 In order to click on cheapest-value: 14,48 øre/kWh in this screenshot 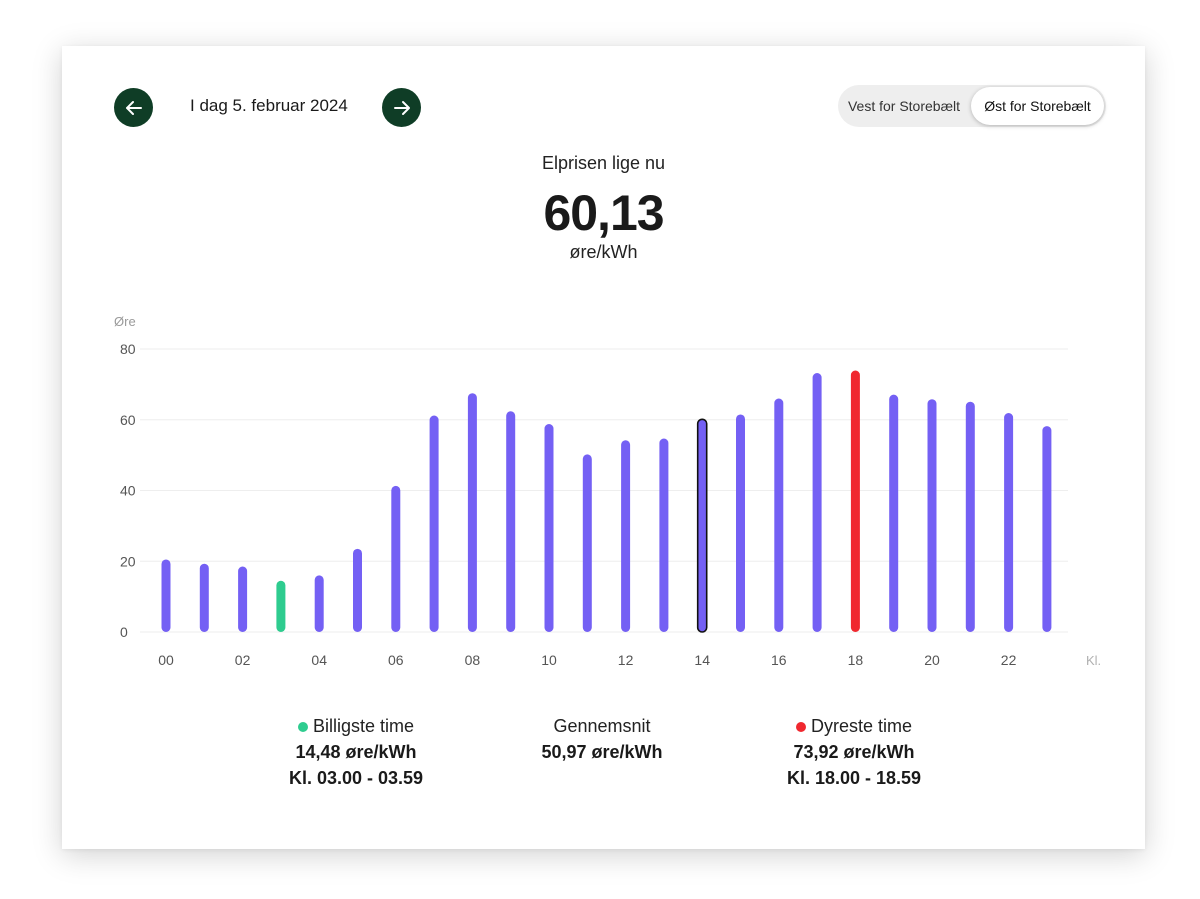, I will do `click(356, 752)`.